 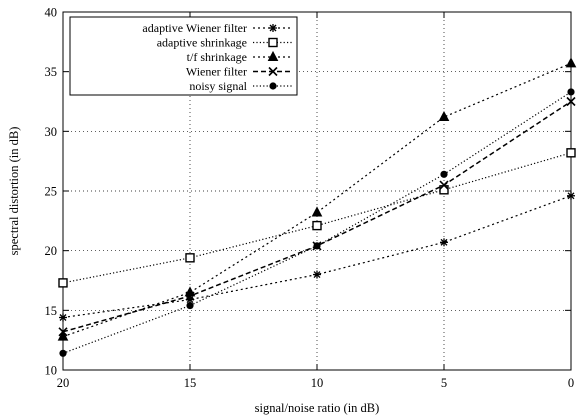 What do you see at coordinates (51, 251) in the screenshot?
I see `y-tick-label: 20` at bounding box center [51, 251].